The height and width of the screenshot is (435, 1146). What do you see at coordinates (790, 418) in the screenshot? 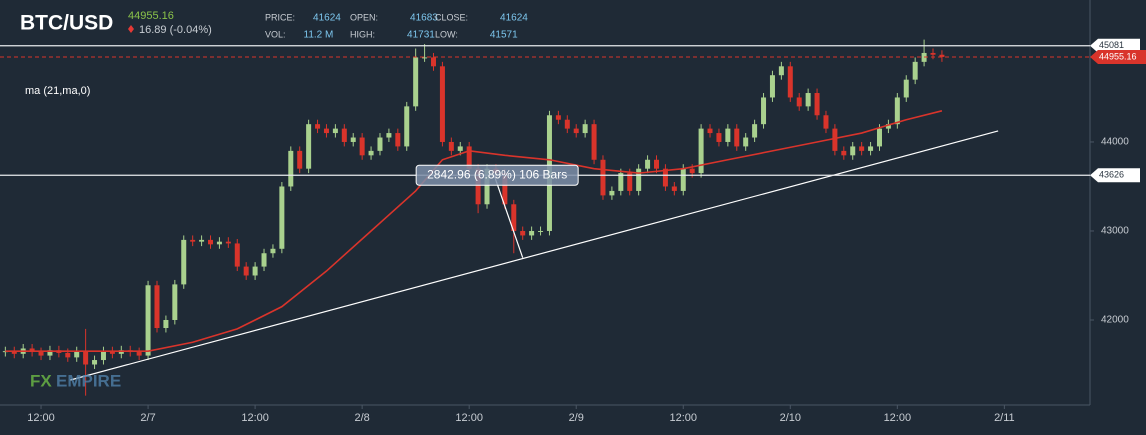
I see `x-tick-label: 2/10` at bounding box center [790, 418].